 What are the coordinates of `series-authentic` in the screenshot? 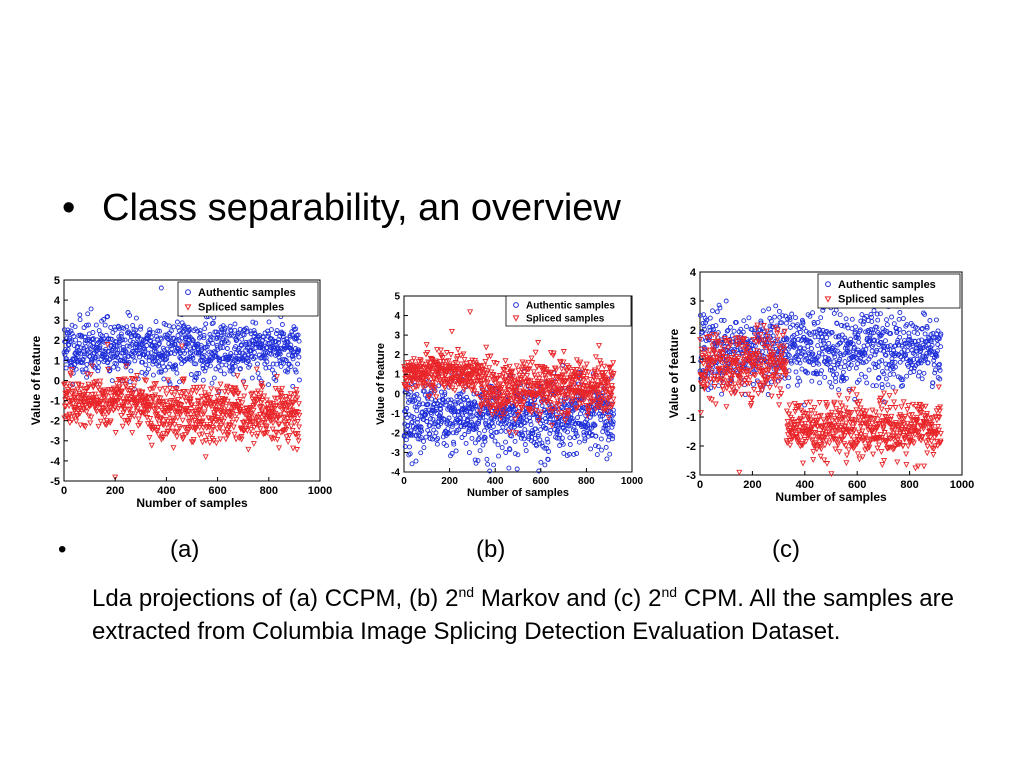 It's located at (181, 340).